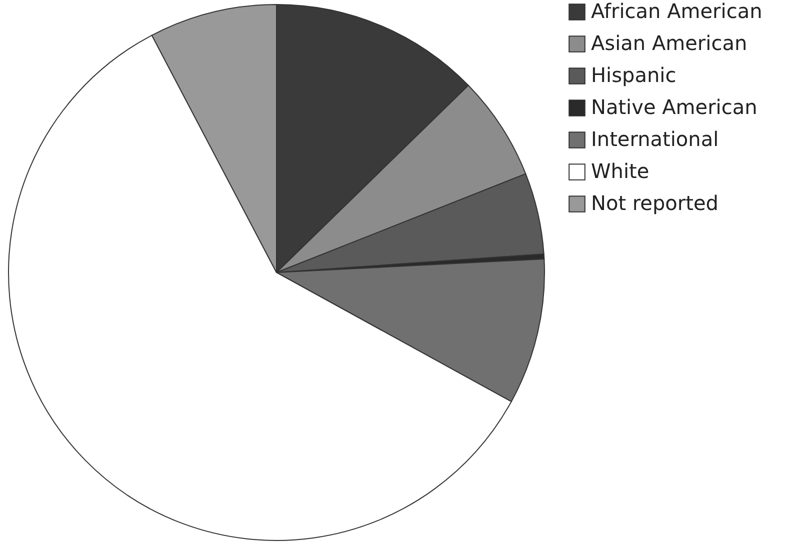  Describe the element at coordinates (674, 107) in the screenshot. I see `legend-label: Native American` at that location.